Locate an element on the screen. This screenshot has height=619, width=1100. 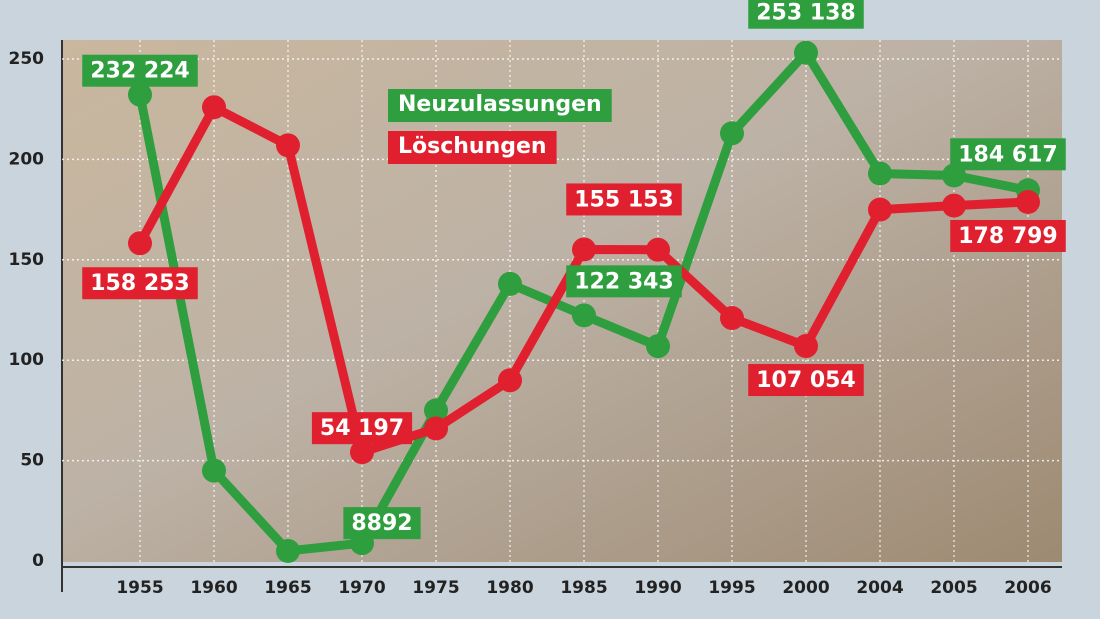
y-tick-label: 150 is located at coordinates (27, 260).